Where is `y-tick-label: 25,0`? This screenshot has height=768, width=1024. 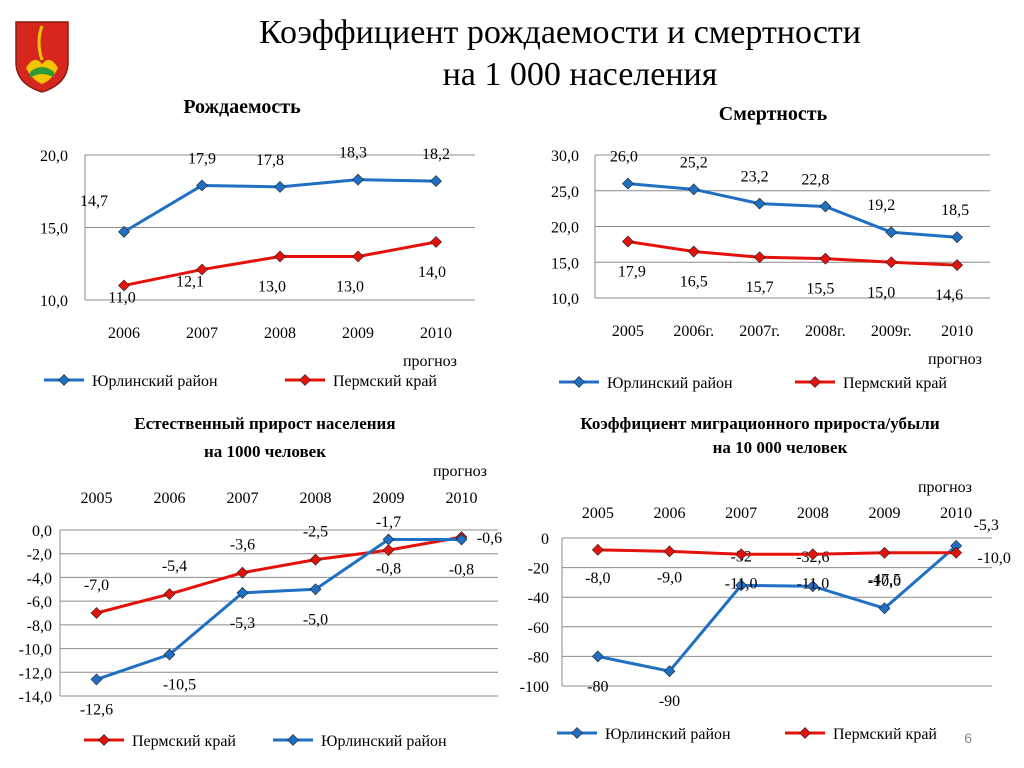 y-tick-label: 25,0 is located at coordinates (565, 192).